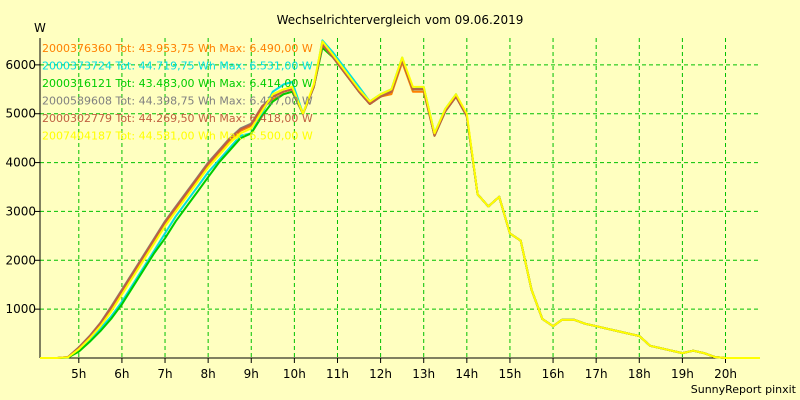  I want to click on x-tick-label: 5h, so click(78, 374).